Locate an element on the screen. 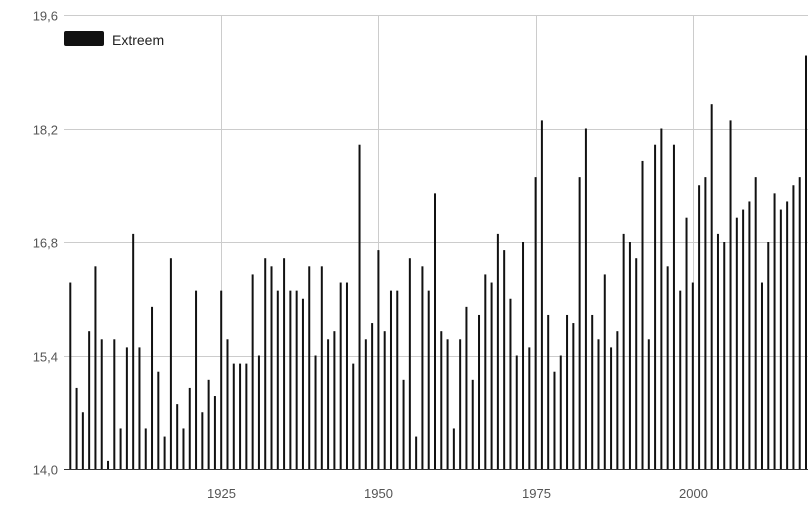  bar-1902 is located at coordinates (76, 428).